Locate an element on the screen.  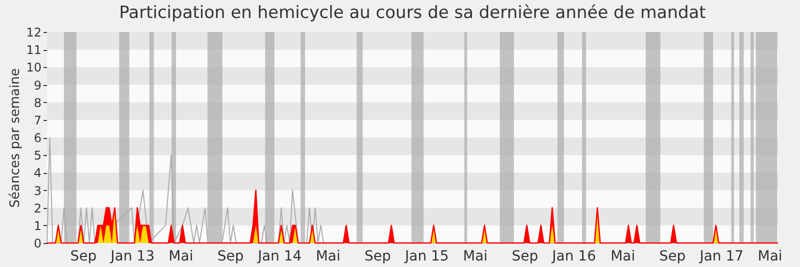
y-tick-label: 10 is located at coordinates (34, 67).